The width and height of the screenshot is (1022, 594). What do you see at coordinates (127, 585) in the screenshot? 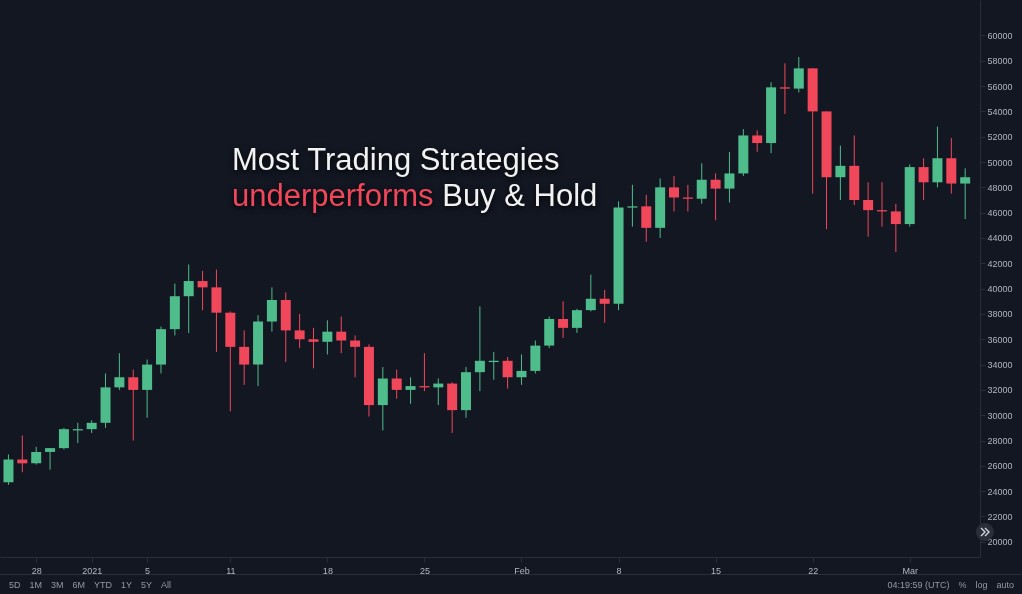
I see `text: 1Y` at bounding box center [127, 585].